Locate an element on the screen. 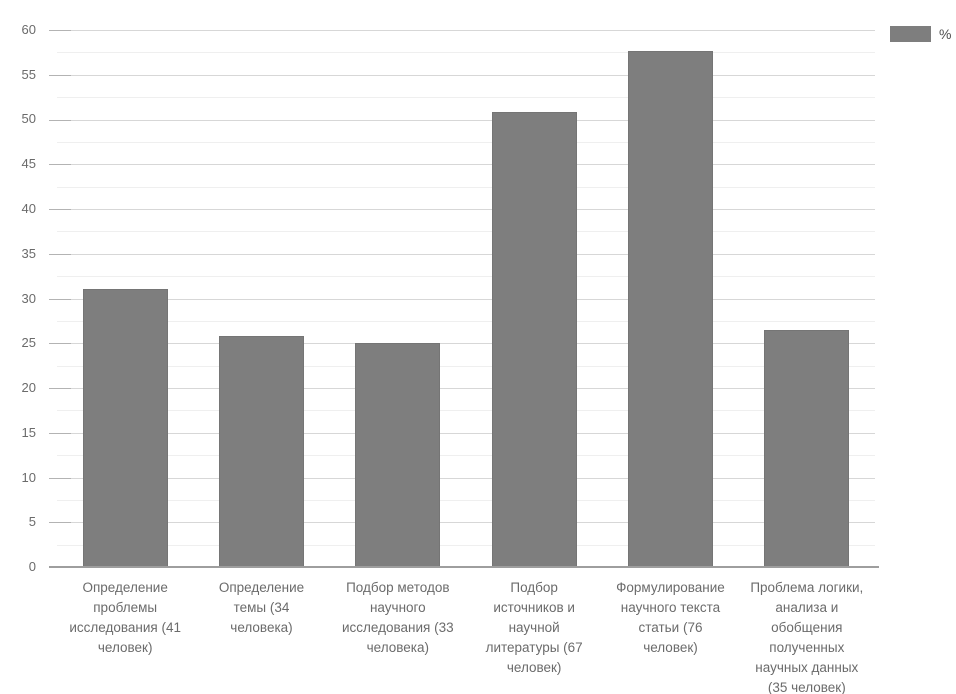 Image resolution: width=956 pixels, height=694 pixels. y-tick-label: 20 is located at coordinates (28, 387).